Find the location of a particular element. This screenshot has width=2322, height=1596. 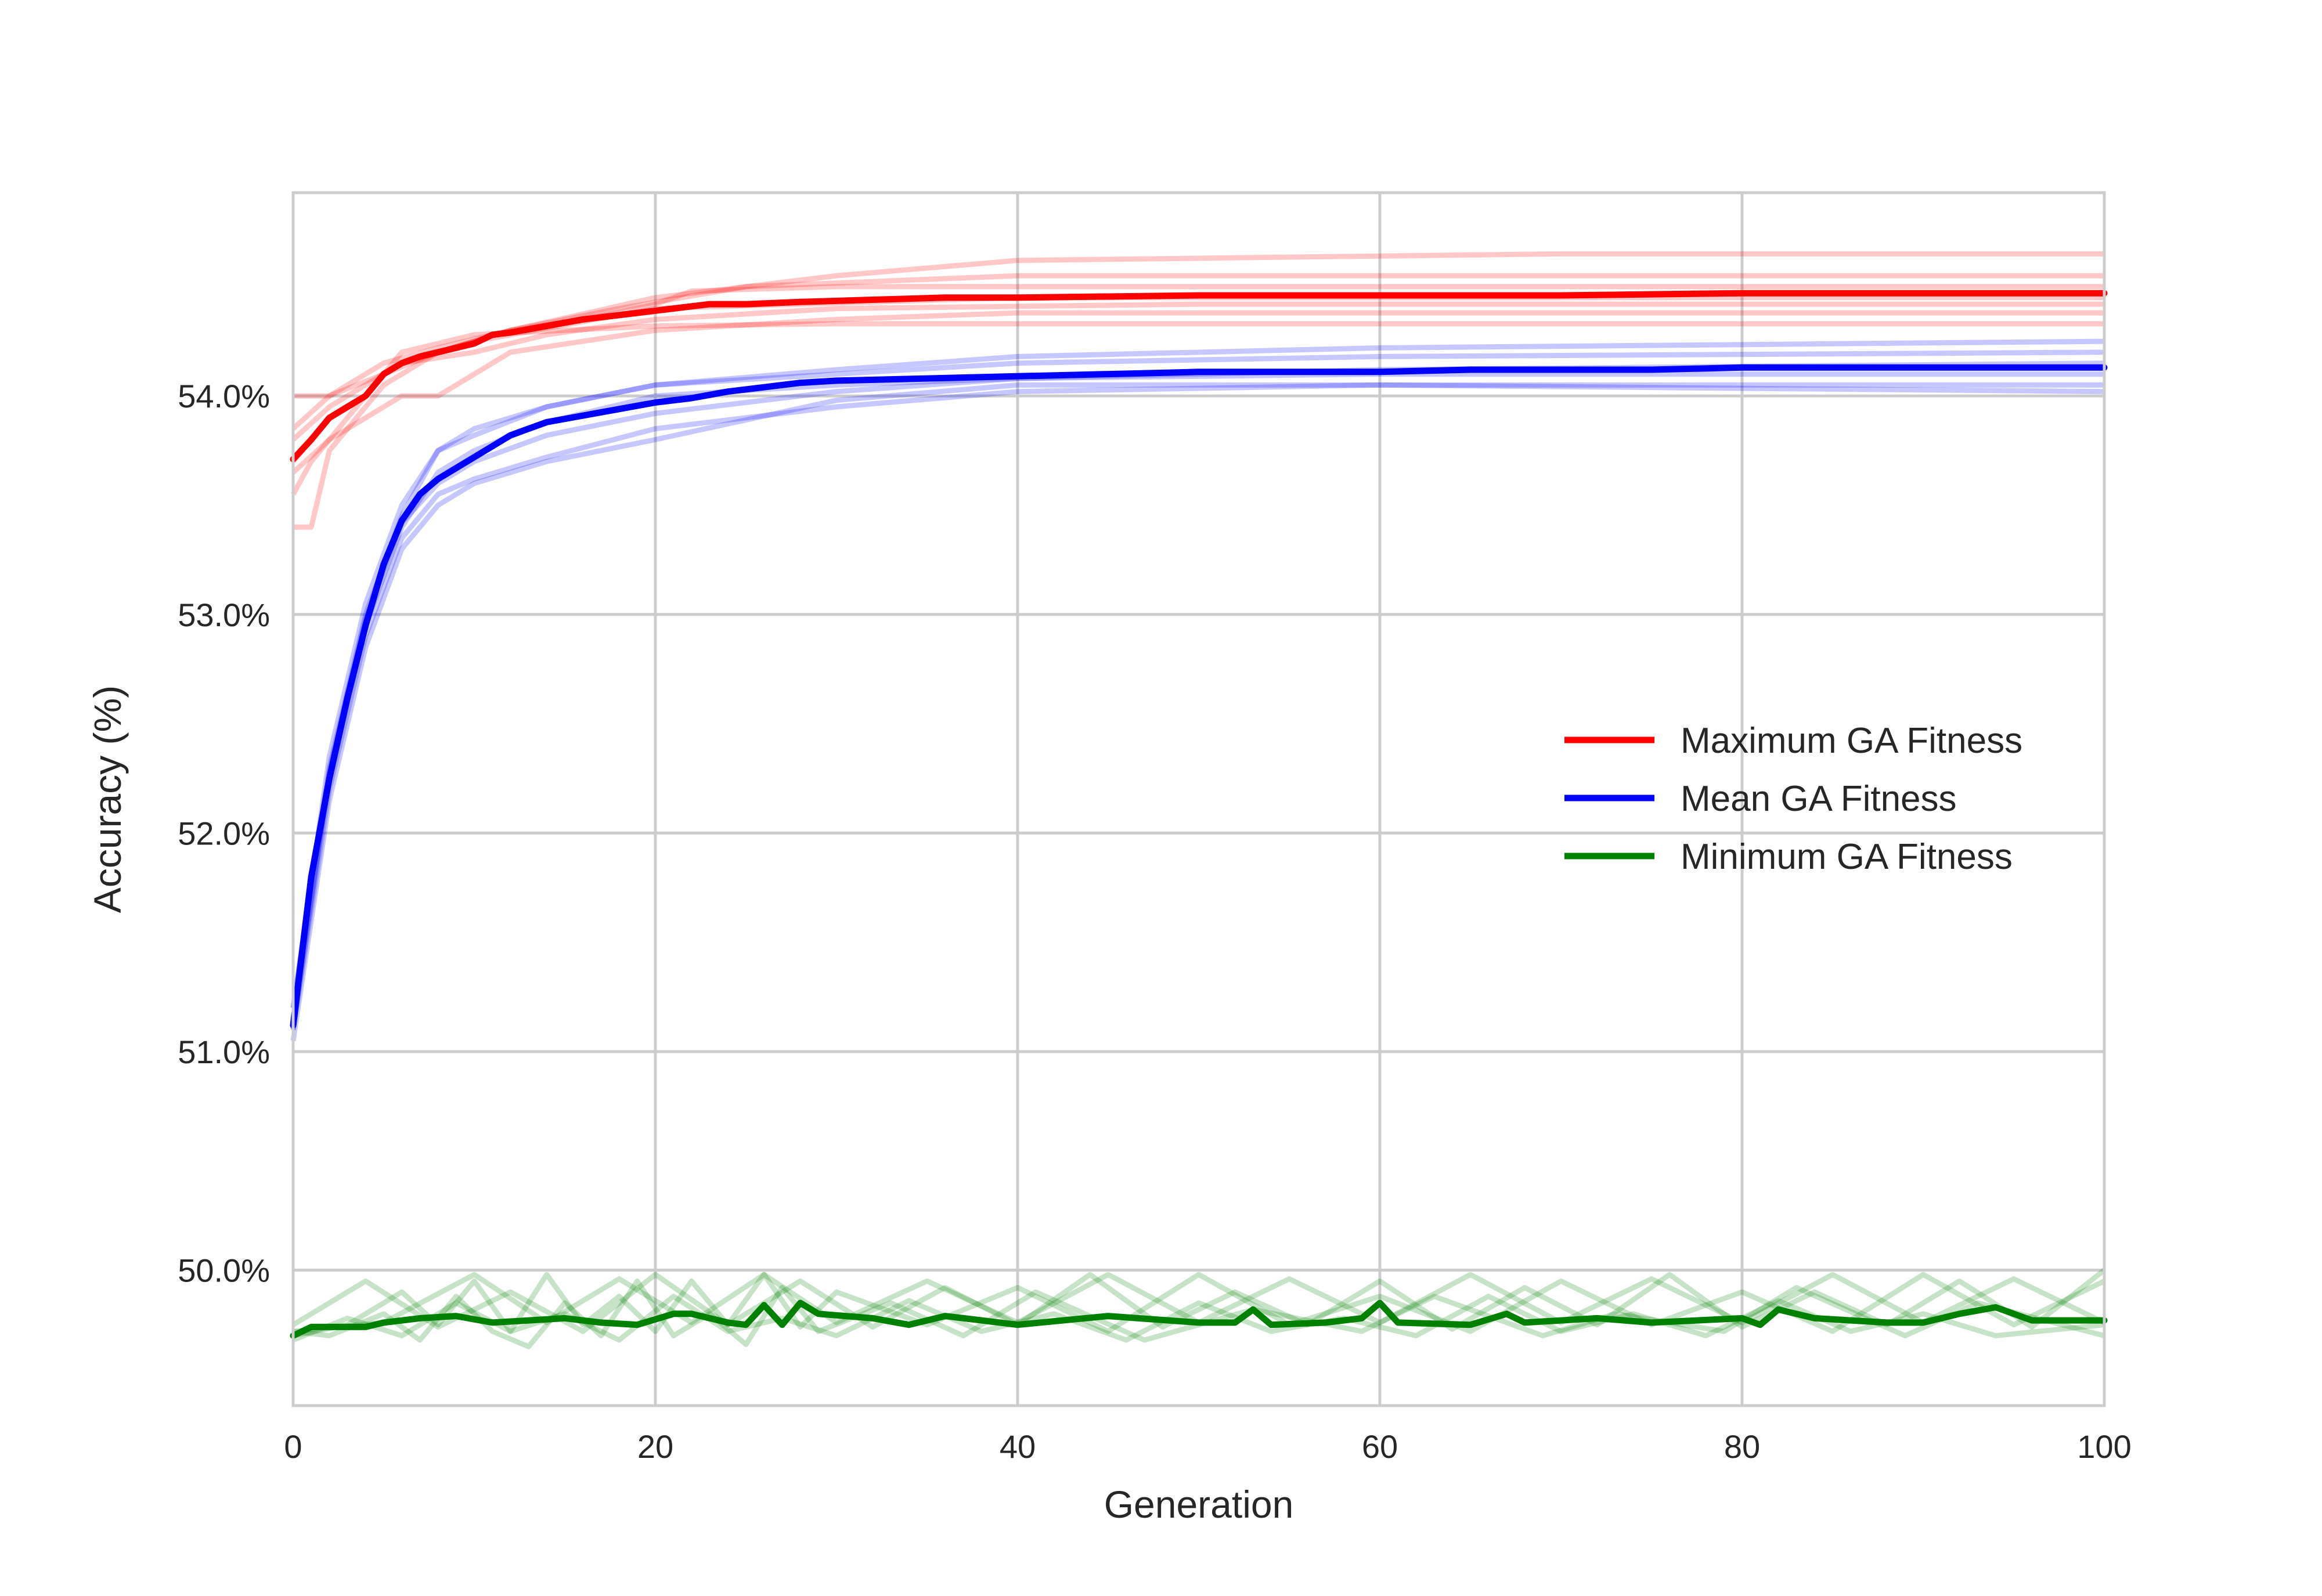

x-tick-label: 60 is located at coordinates (1380, 1447).